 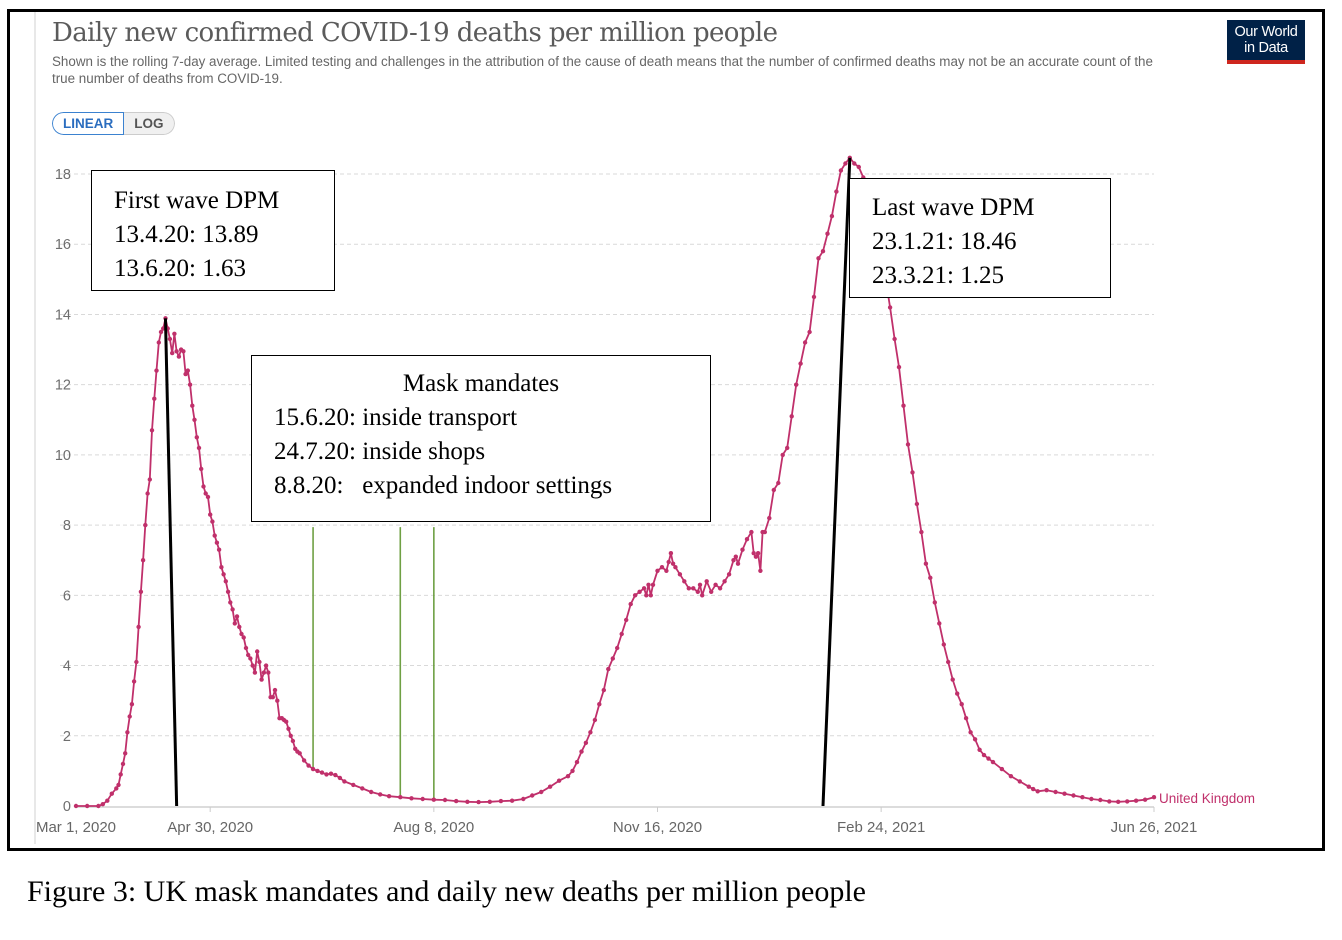 I want to click on y-tick-label: 18, so click(x=63, y=175).